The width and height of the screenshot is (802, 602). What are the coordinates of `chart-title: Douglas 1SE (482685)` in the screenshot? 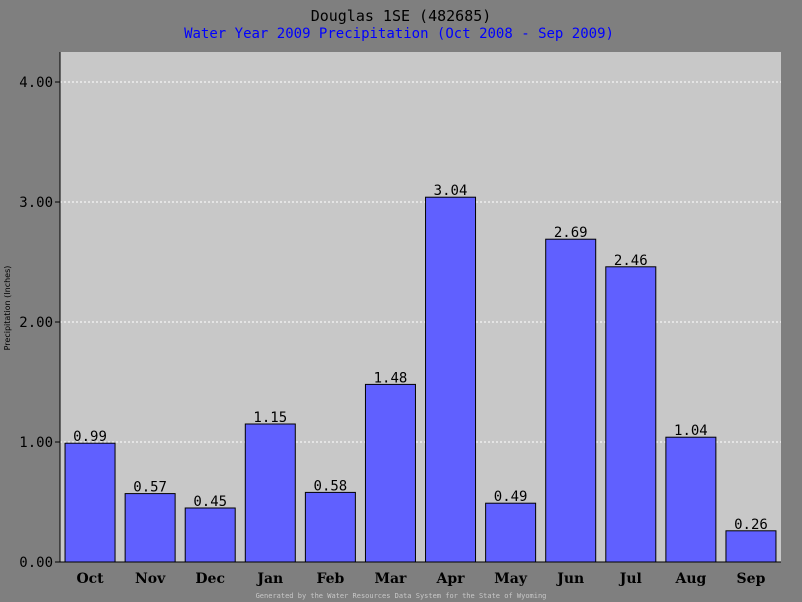 It's located at (401, 16).